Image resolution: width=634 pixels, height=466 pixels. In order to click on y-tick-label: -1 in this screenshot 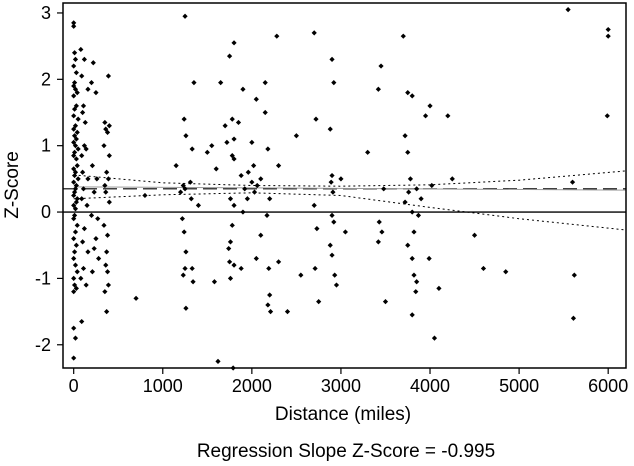, I will do `click(43, 278)`.